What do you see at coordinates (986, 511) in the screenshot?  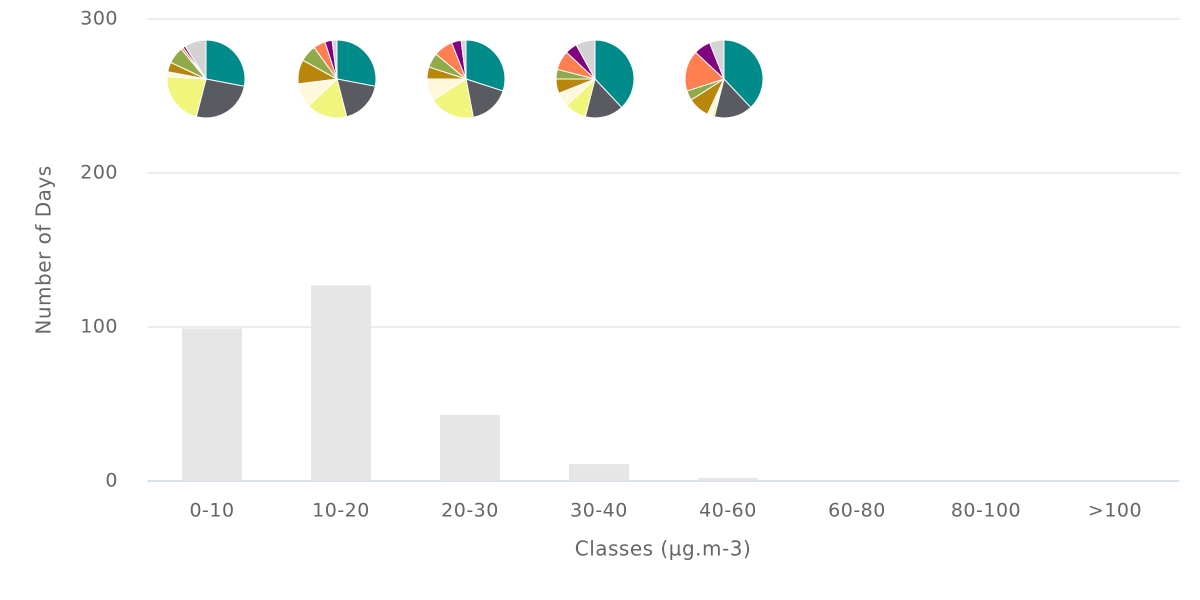 I see `x-tick-label: 80-100` at bounding box center [986, 511].